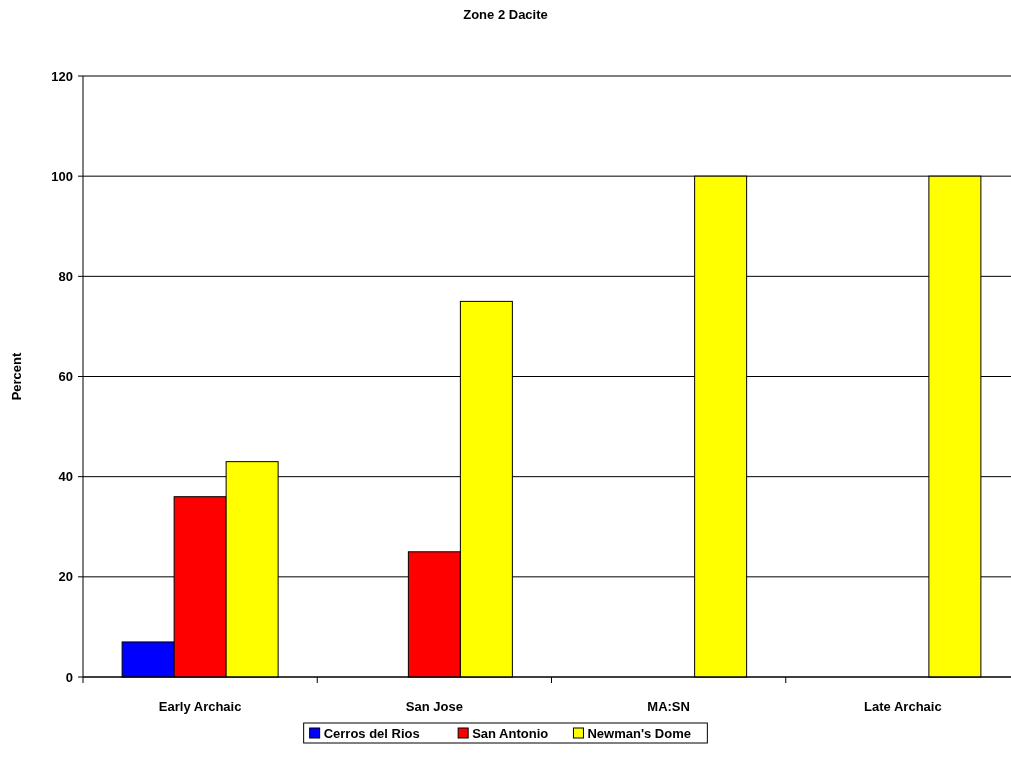 This screenshot has width=1011, height=767. Describe the element at coordinates (200, 706) in the screenshot. I see `x-tick-label: Early Archaic` at that location.